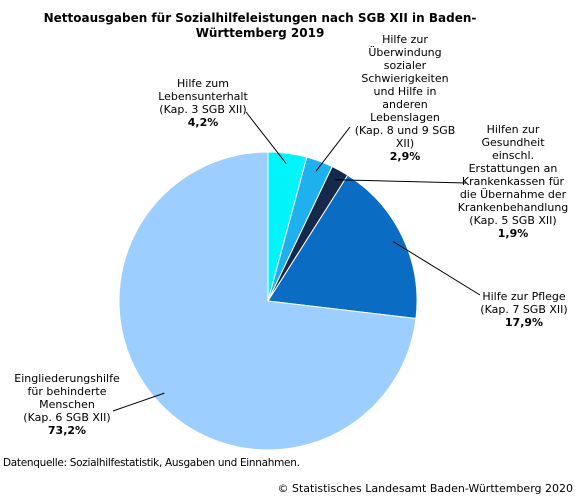 This screenshot has height=497, width=581. I want to click on slice-label-line: sozialer, so click(405, 65).